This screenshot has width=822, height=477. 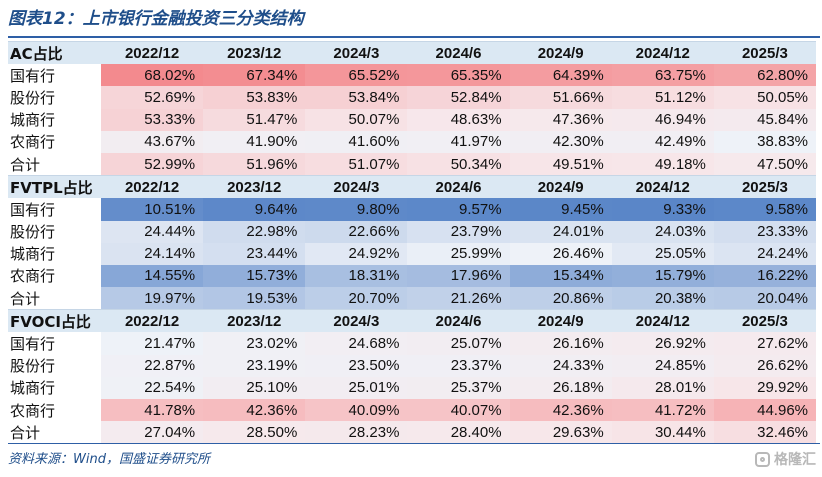 What do you see at coordinates (662, 321) in the screenshot?
I see `period-header: 2024/12` at bounding box center [662, 321].